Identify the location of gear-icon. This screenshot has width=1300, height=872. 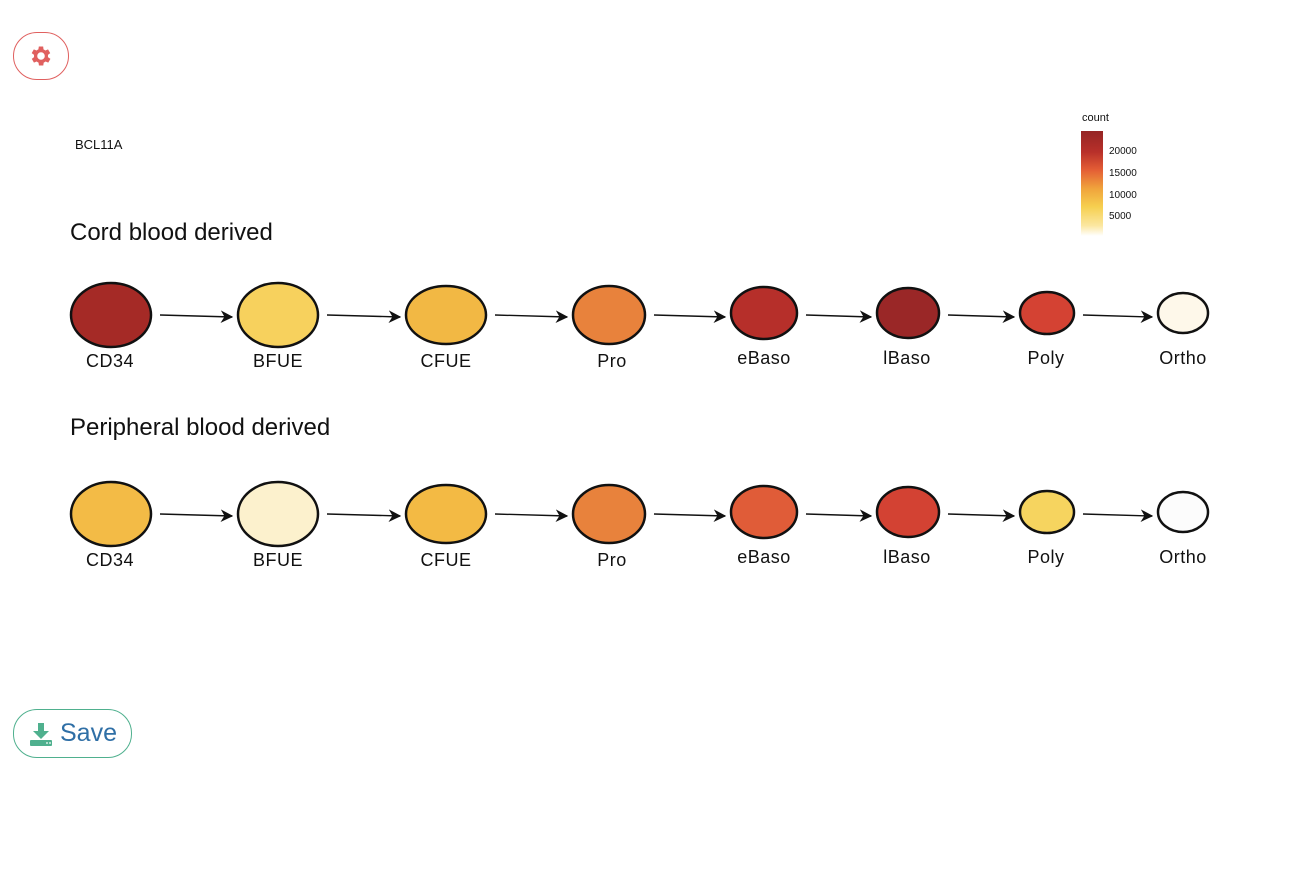
(41, 56).